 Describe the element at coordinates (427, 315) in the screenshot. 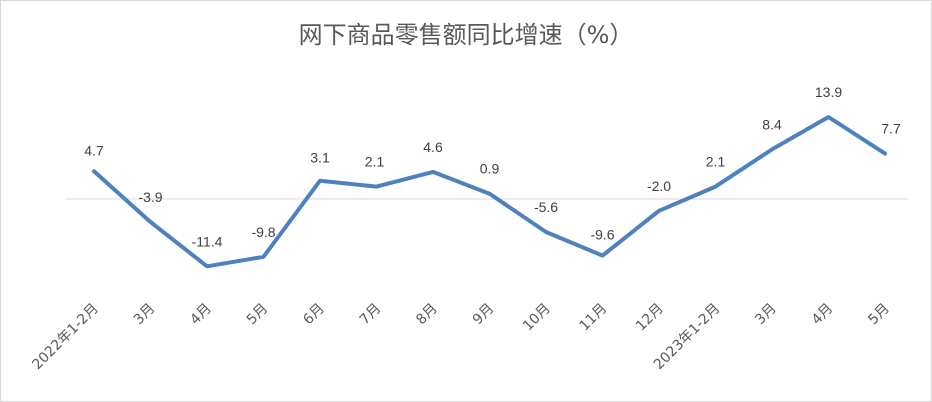

I see `x-tick-label: 8月` at that location.